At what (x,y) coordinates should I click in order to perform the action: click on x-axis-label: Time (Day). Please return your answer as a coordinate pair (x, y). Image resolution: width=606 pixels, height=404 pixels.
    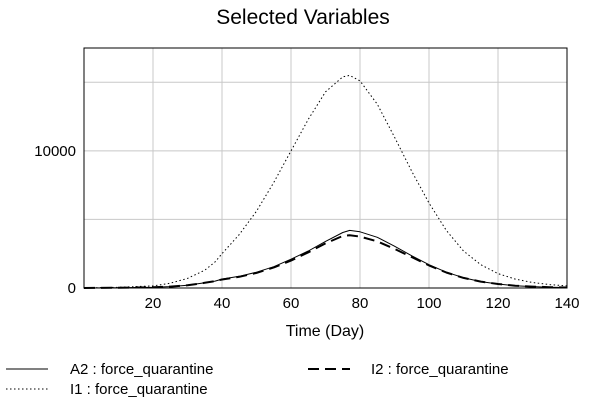
    Looking at the image, I should click on (325, 331).